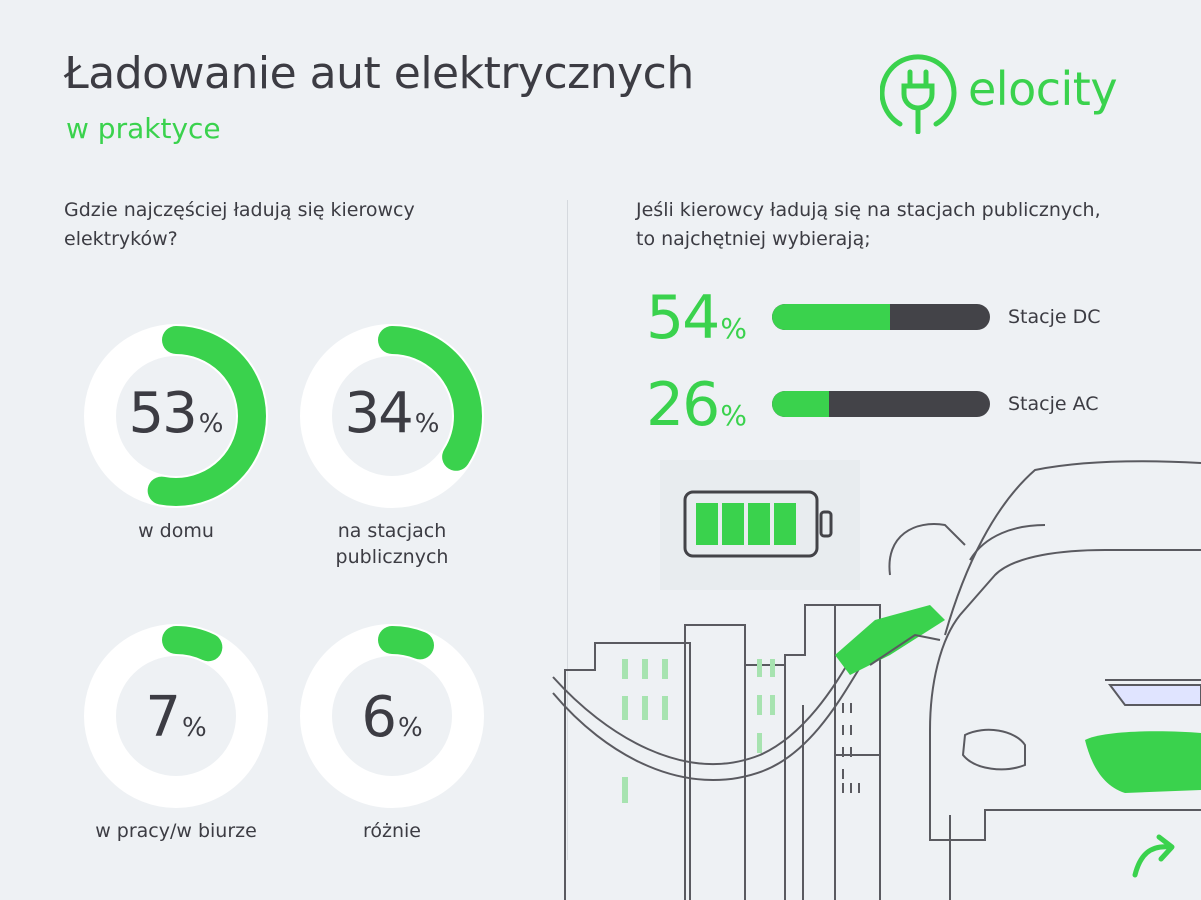  What do you see at coordinates (1153, 856) in the screenshot?
I see `arrow-icon` at bounding box center [1153, 856].